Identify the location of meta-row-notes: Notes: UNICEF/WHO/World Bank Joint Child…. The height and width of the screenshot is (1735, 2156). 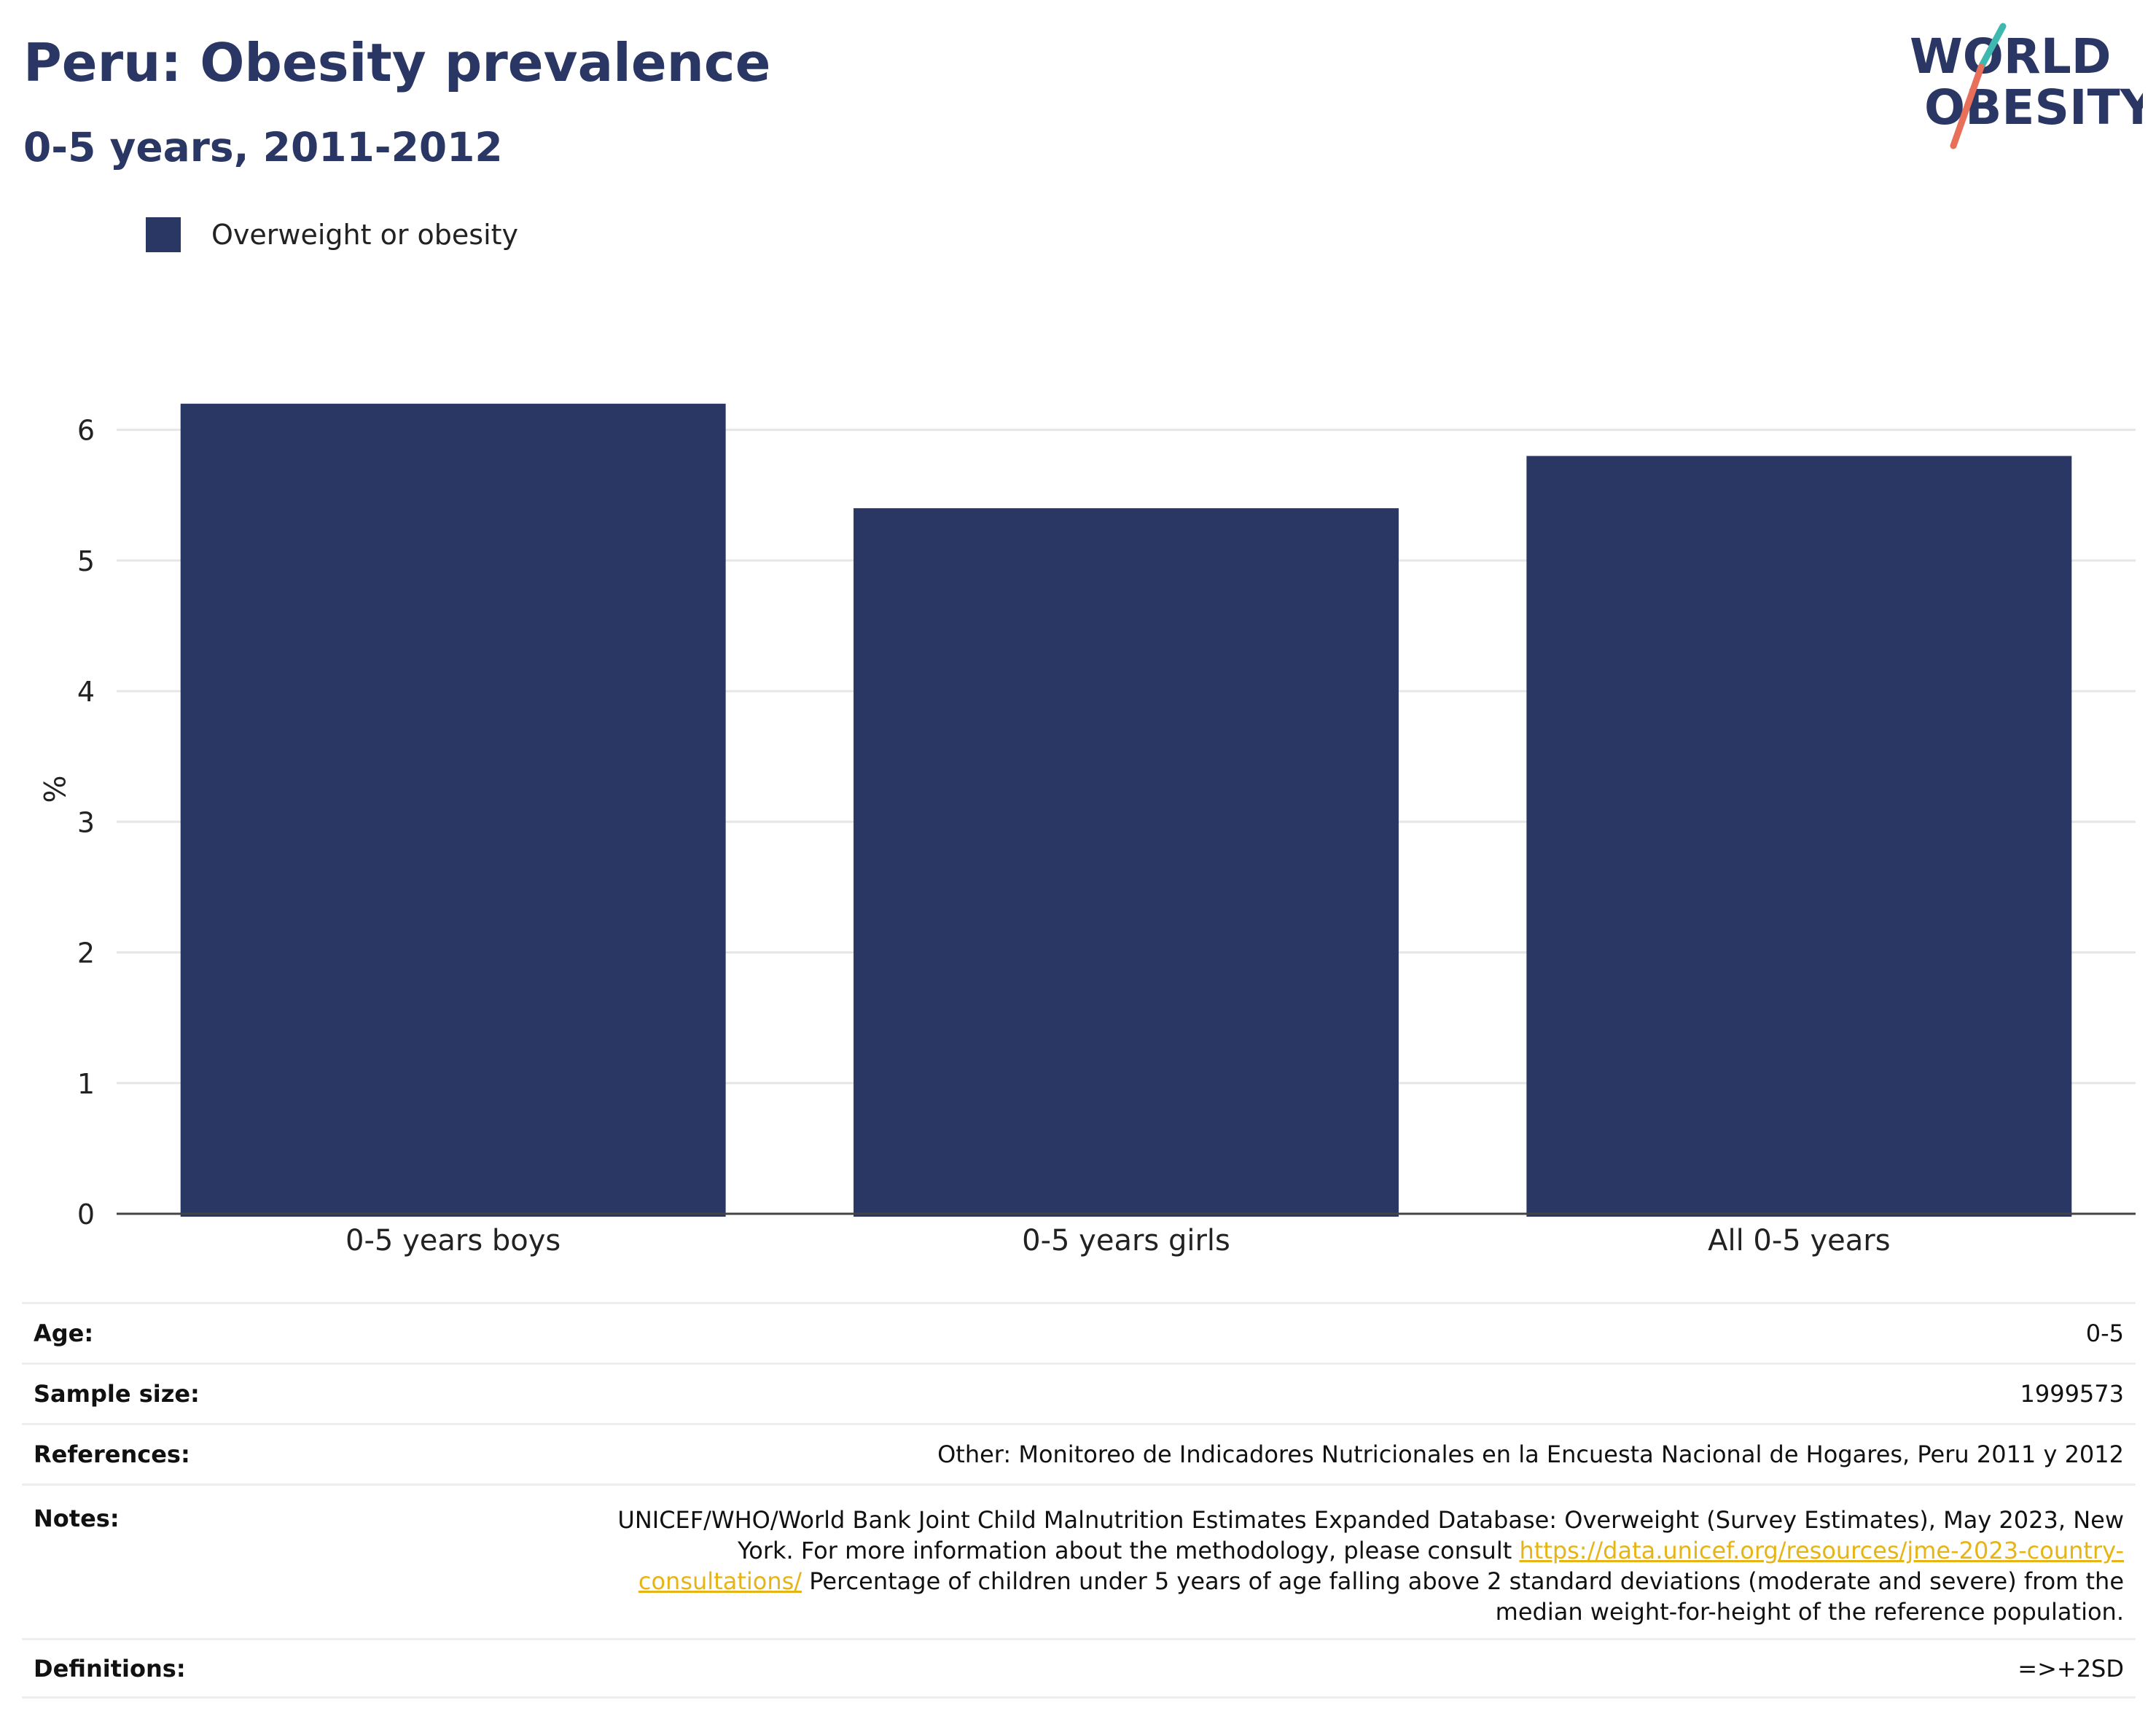
(1079, 1560).